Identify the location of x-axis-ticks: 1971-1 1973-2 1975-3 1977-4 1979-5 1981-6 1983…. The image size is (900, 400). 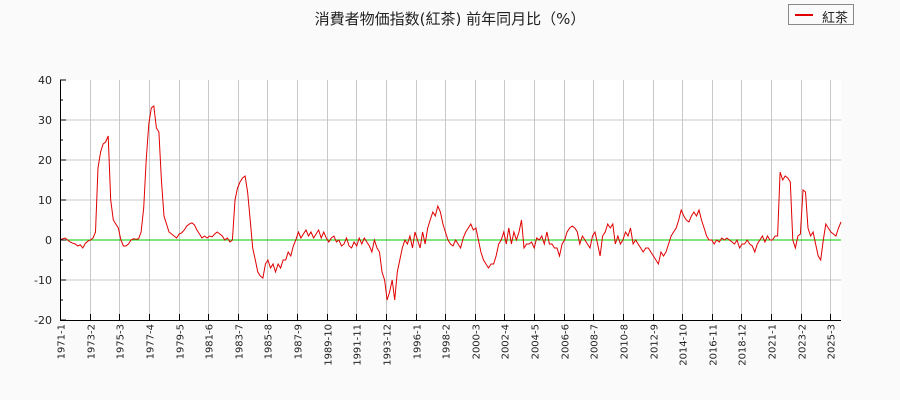
(447, 340).